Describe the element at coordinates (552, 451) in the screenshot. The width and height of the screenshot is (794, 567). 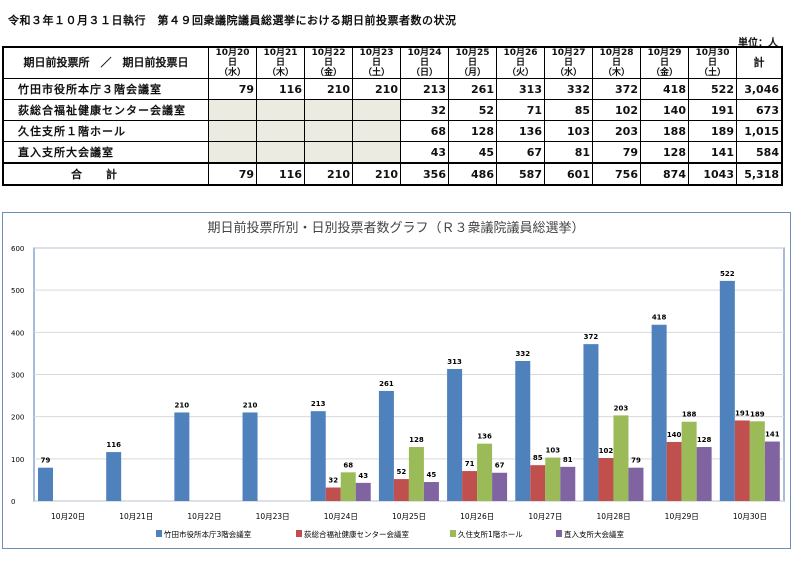
I see `data-label: 103` at that location.